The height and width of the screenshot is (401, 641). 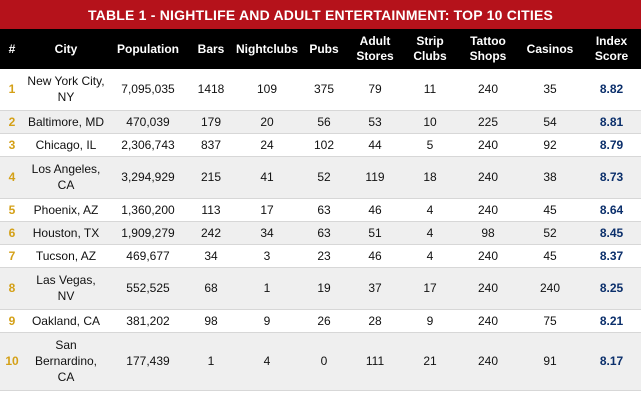 What do you see at coordinates (211, 122) in the screenshot?
I see `bars-cell: 179` at bounding box center [211, 122].